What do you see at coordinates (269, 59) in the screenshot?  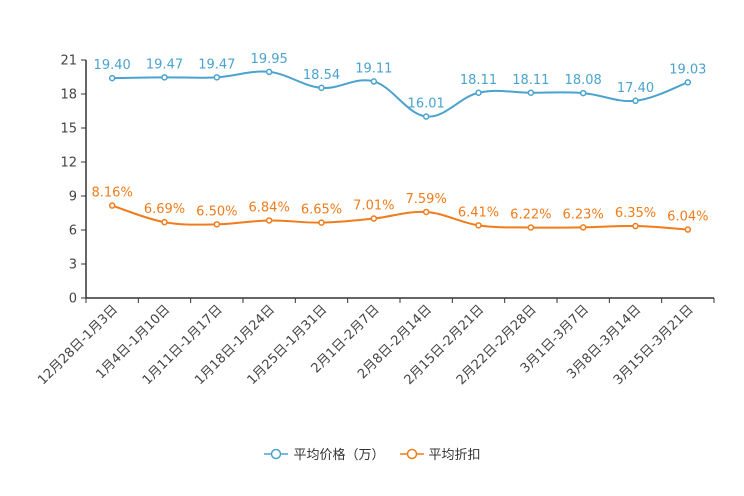 I see `data-label: 19.95` at bounding box center [269, 59].